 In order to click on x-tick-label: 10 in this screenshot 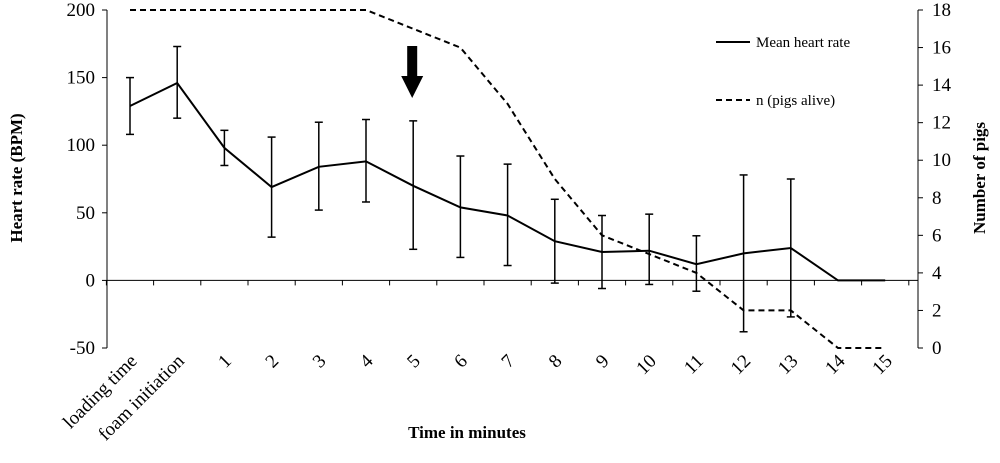, I will do `click(646, 365)`.